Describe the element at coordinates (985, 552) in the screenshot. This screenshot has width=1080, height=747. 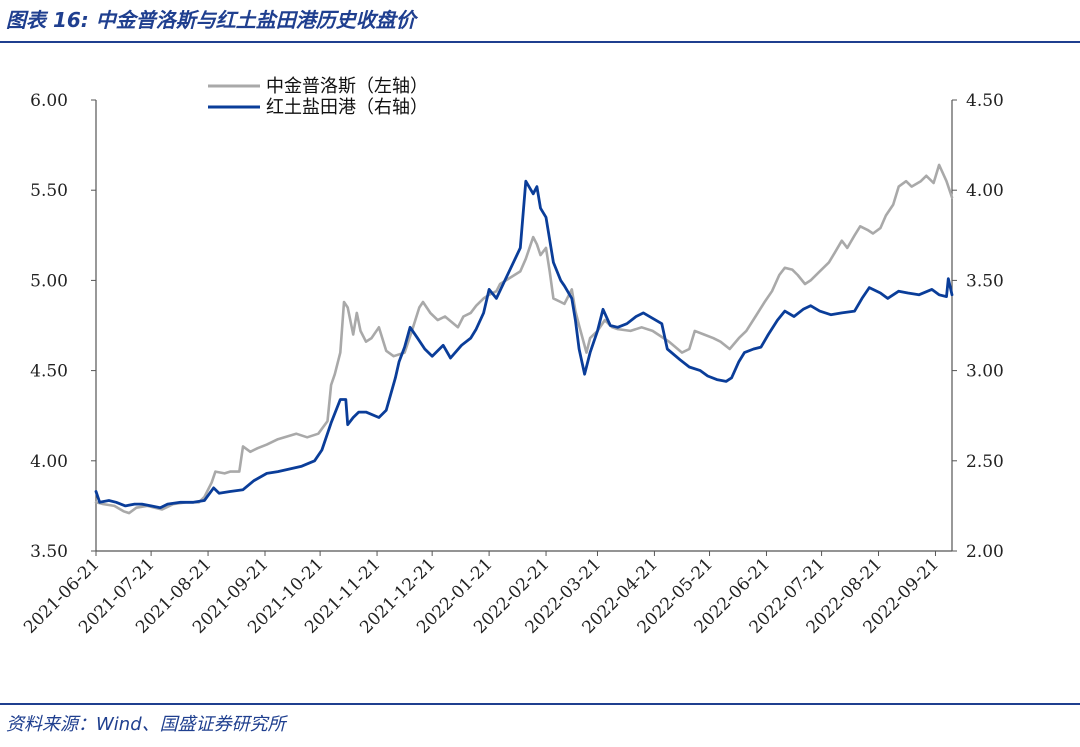
I see `right-y-tick-label: 2.00` at that location.